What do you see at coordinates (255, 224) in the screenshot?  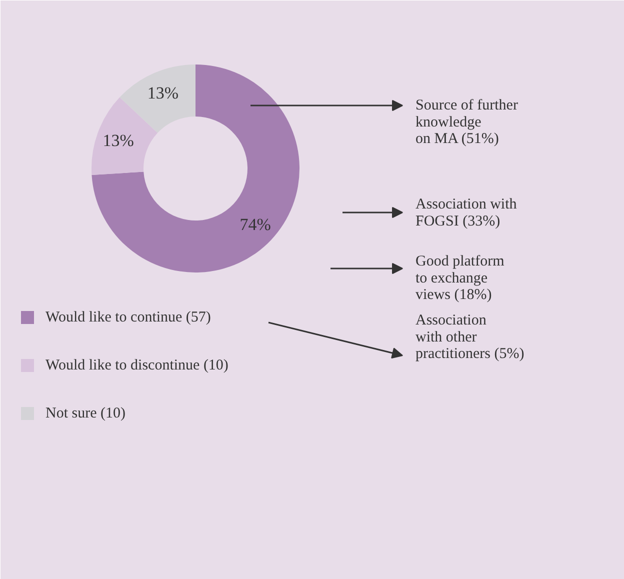 I see `data-label: 74%` at bounding box center [255, 224].